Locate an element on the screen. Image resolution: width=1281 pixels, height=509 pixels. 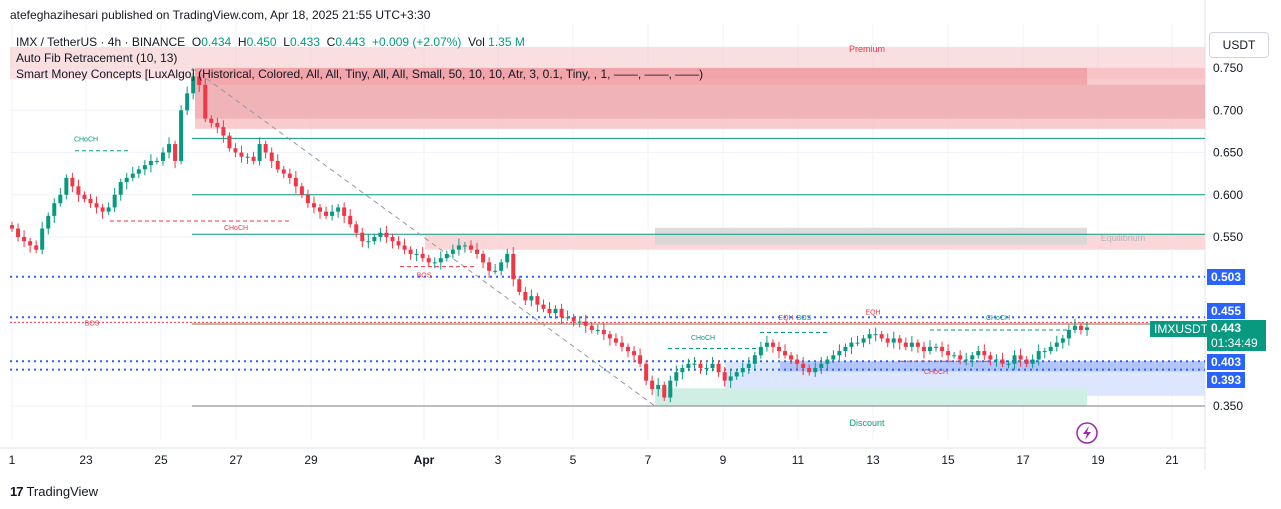
footer-brand: 17 TradingView is located at coordinates (54, 491).